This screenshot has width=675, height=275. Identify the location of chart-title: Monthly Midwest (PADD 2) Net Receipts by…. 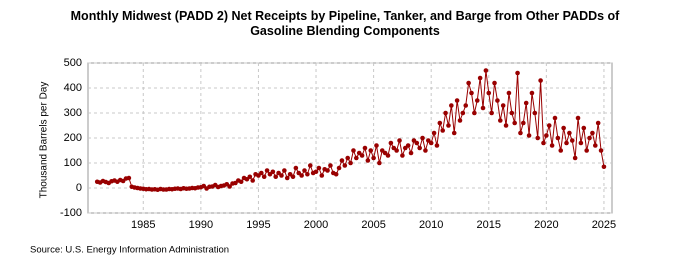
(346, 23).